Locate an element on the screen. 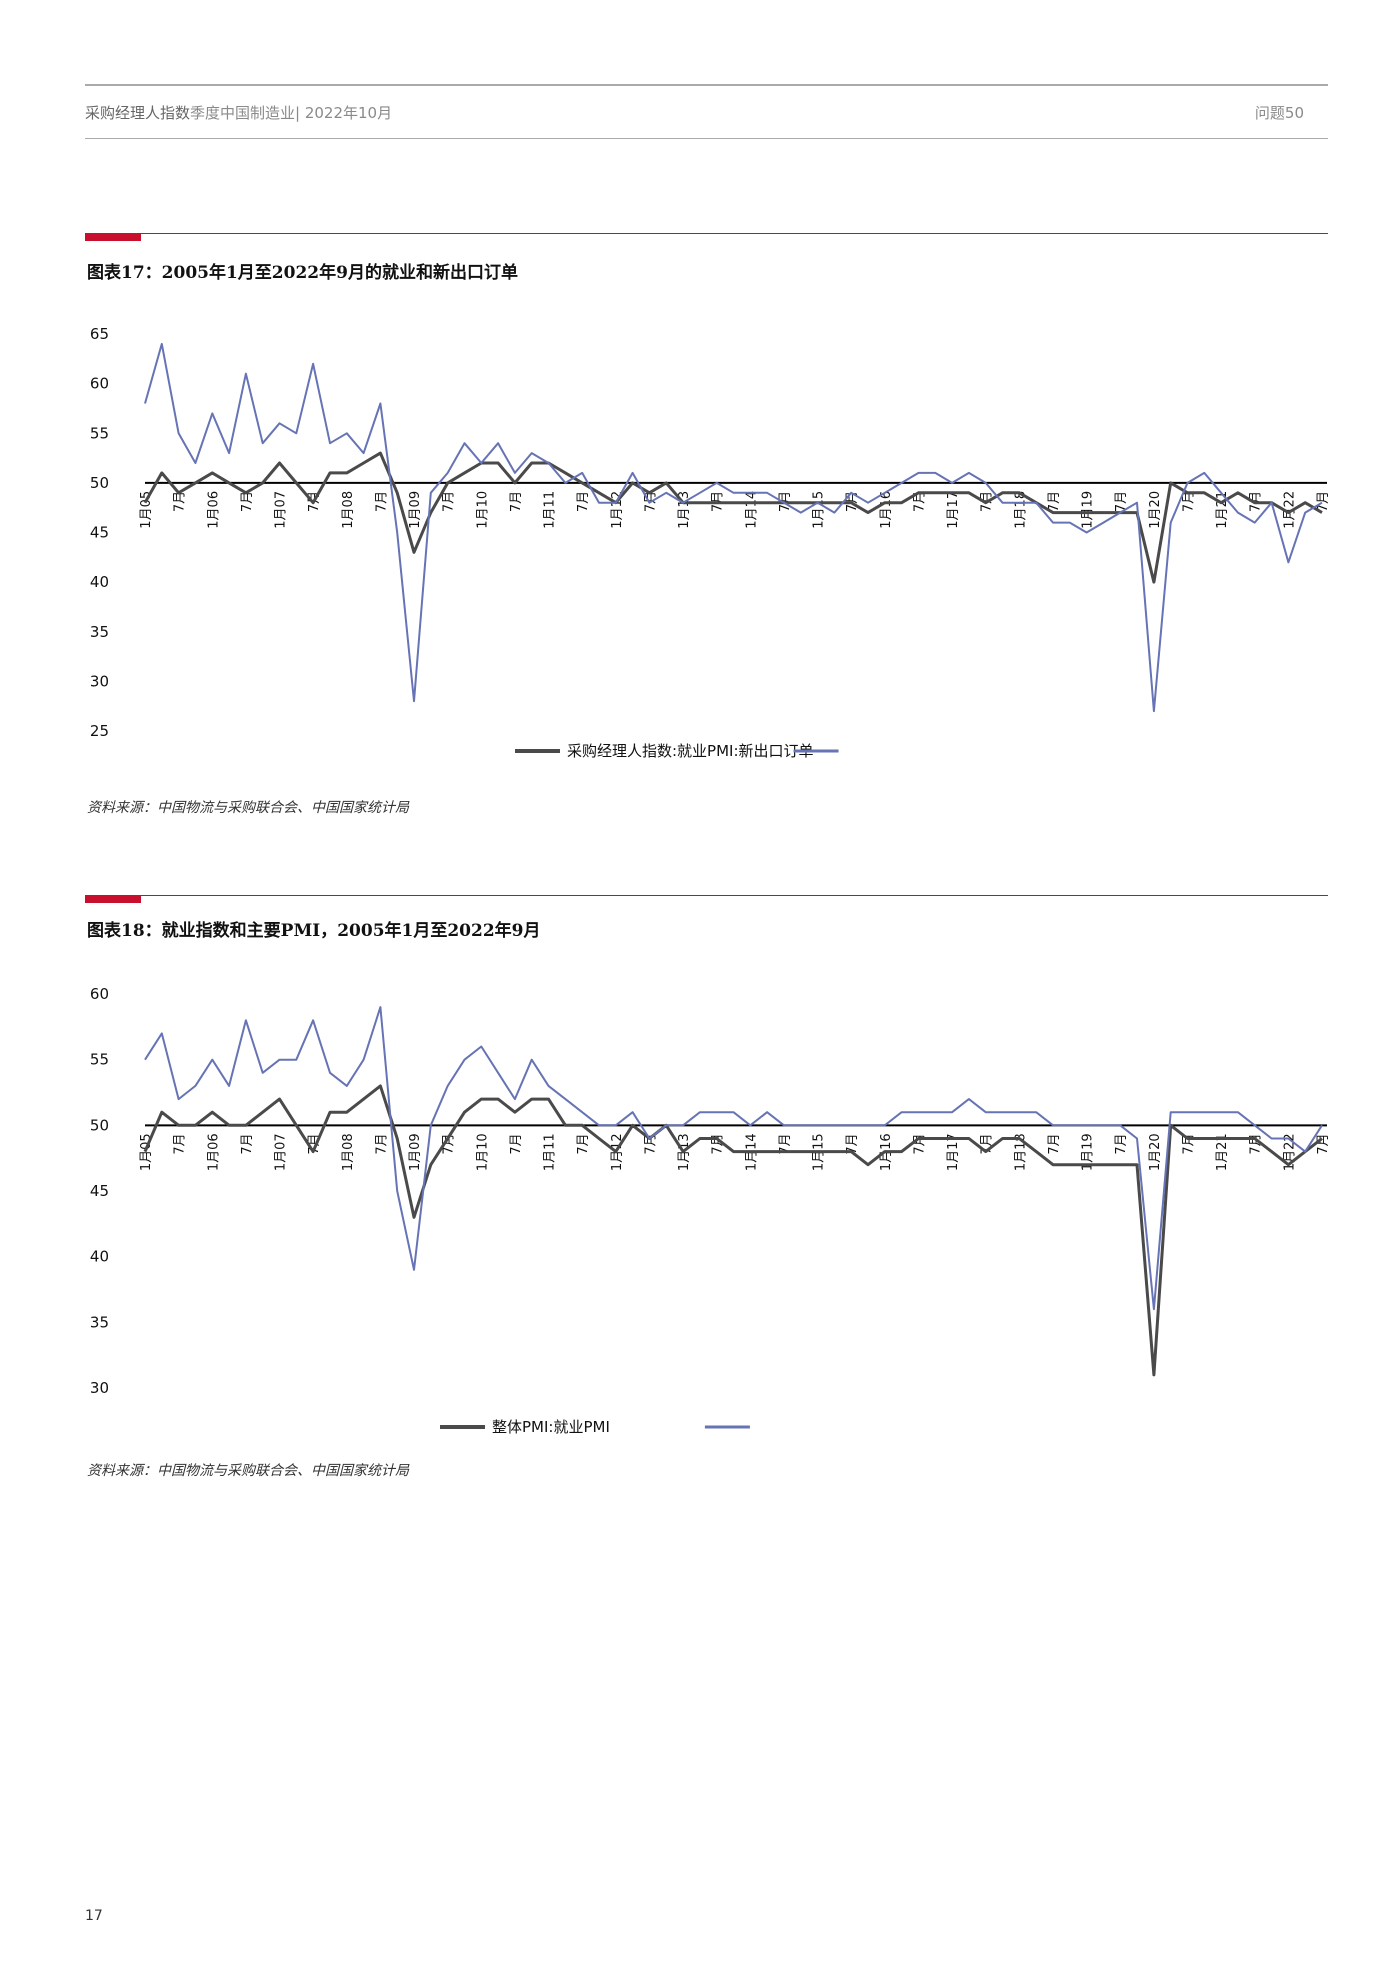  chart-title: 图表18：就业指数和主要PMI，2005年1月至2022年9月 is located at coordinates (314, 931).